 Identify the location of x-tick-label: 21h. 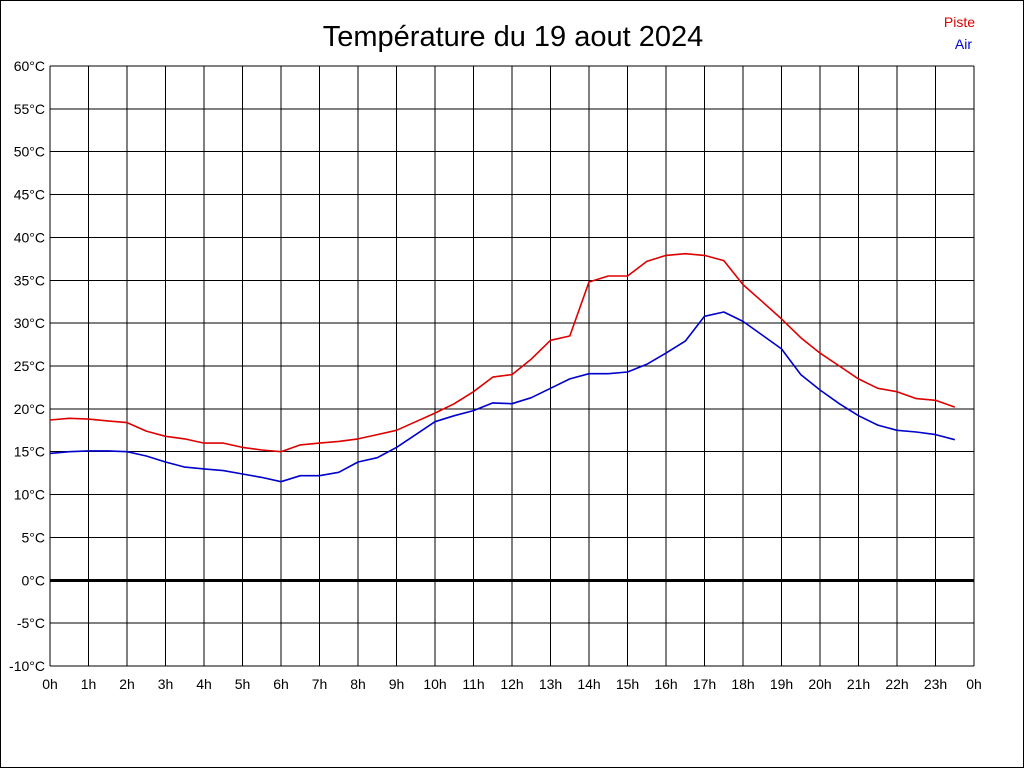
(858, 684).